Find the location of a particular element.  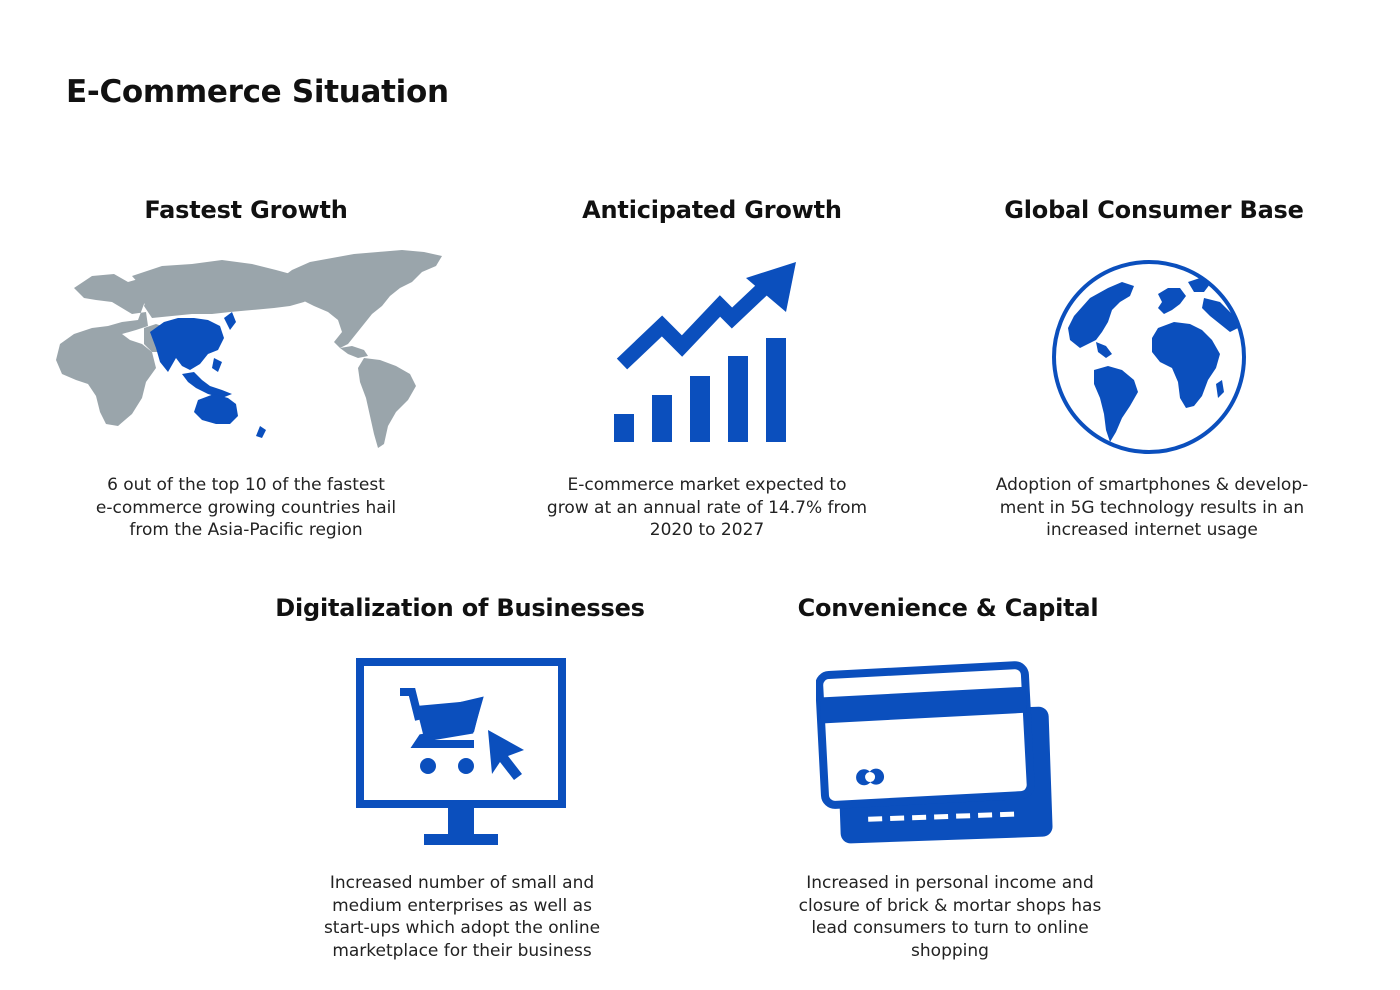

card-fastest-growth: Fastest Growth is located at coordinates (246, 210).